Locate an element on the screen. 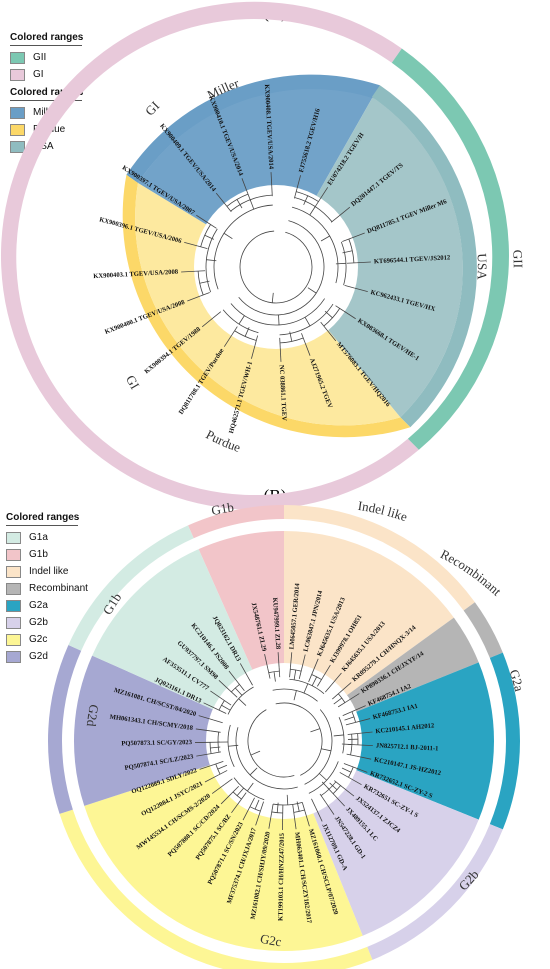 The width and height of the screenshot is (550, 969). usa-clade-fill is located at coordinates (369, 257).